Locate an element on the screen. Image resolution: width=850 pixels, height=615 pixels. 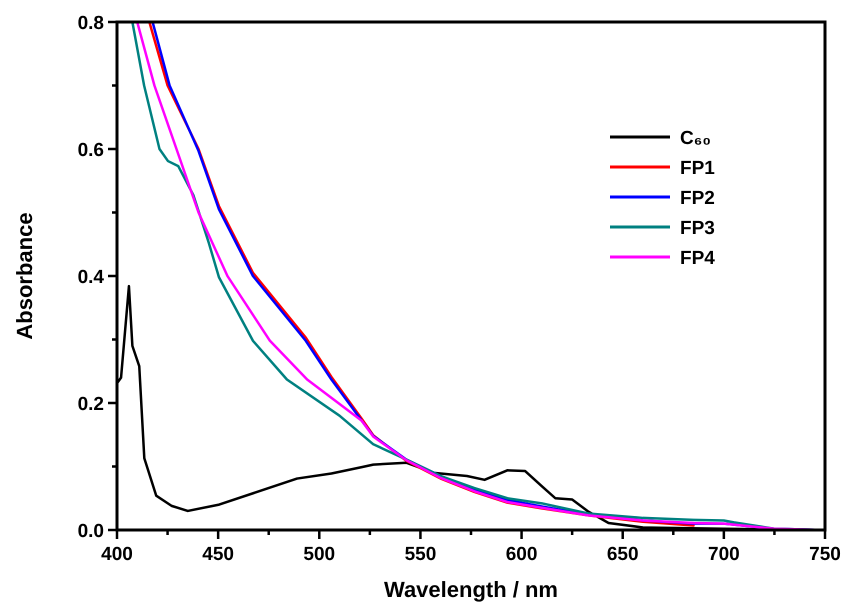
legend-label: FP4 is located at coordinates (698, 258).